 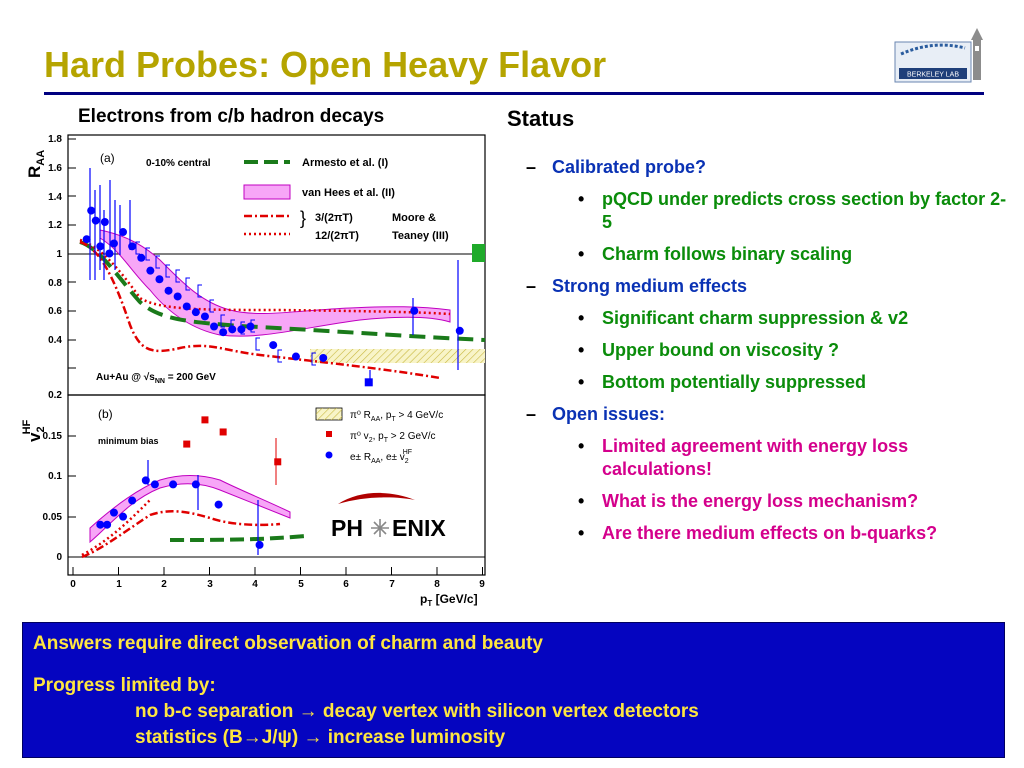 I want to click on x-tick-label: 7, so click(x=392, y=584).